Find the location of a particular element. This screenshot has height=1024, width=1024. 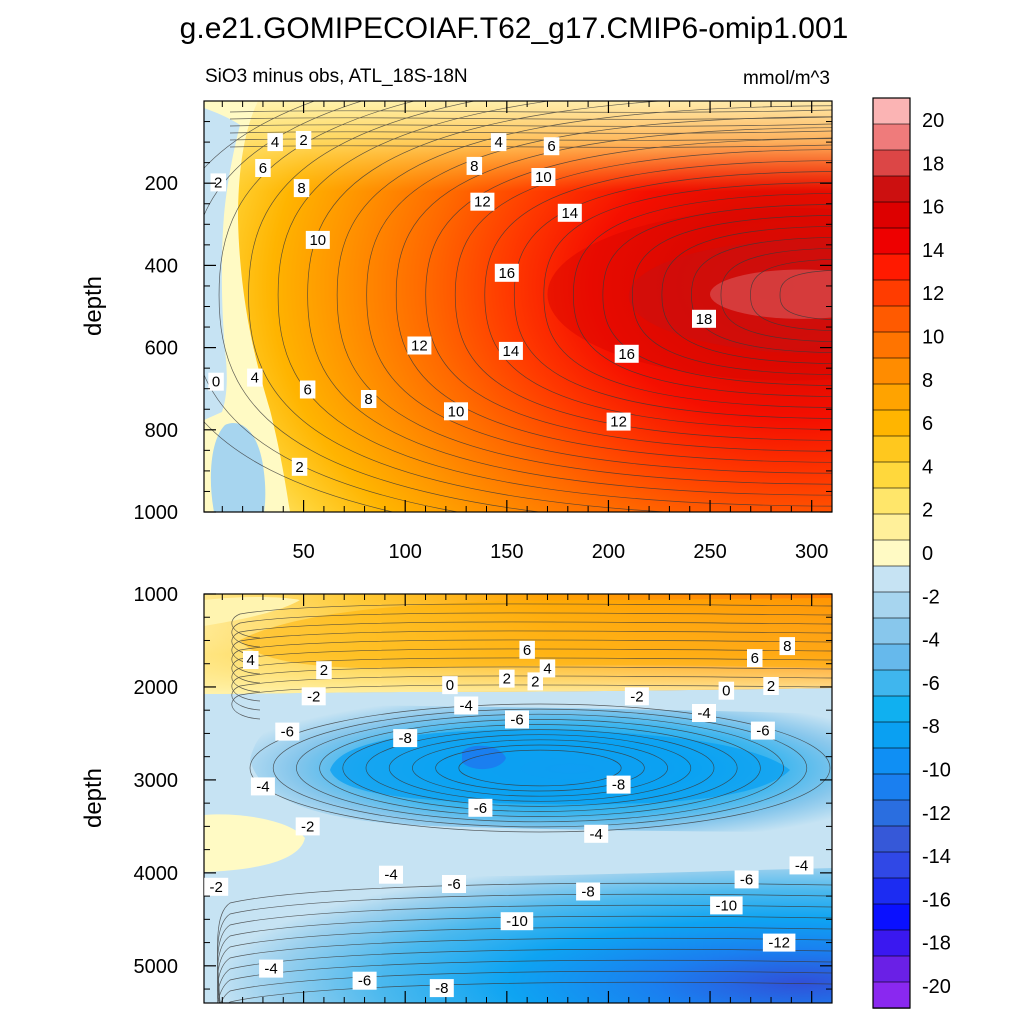

contour-label: 16 is located at coordinates (626, 353).